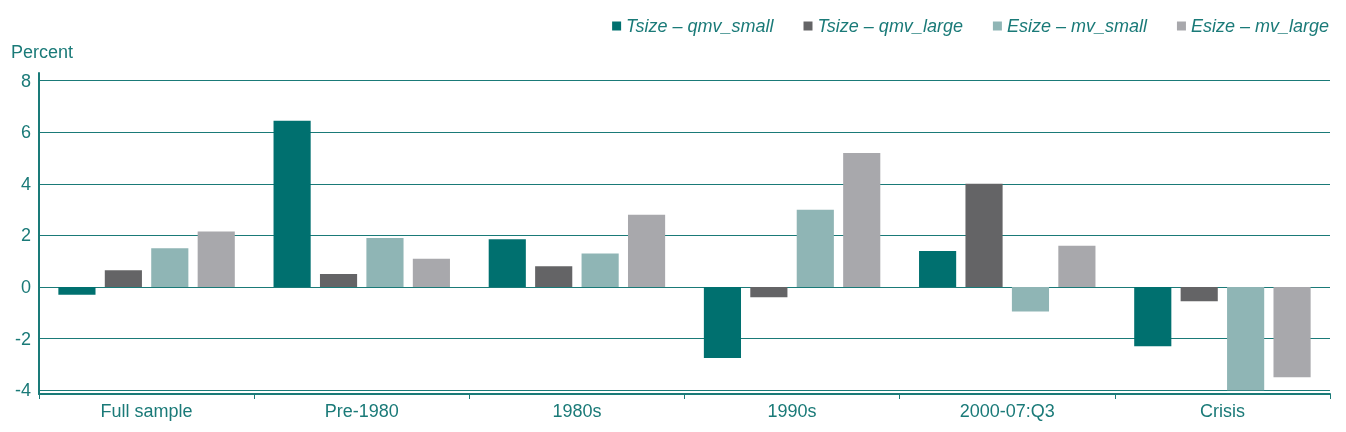  Describe the element at coordinates (1077, 26) in the screenshot. I see `legend-label: Esize – mv_small` at that location.